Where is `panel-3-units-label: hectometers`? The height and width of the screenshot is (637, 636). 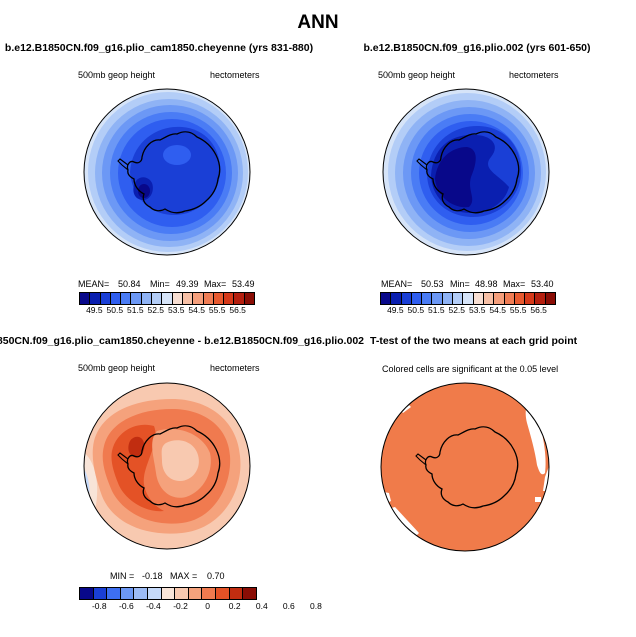
panel-3-units-label: hectometers is located at coordinates (235, 368).